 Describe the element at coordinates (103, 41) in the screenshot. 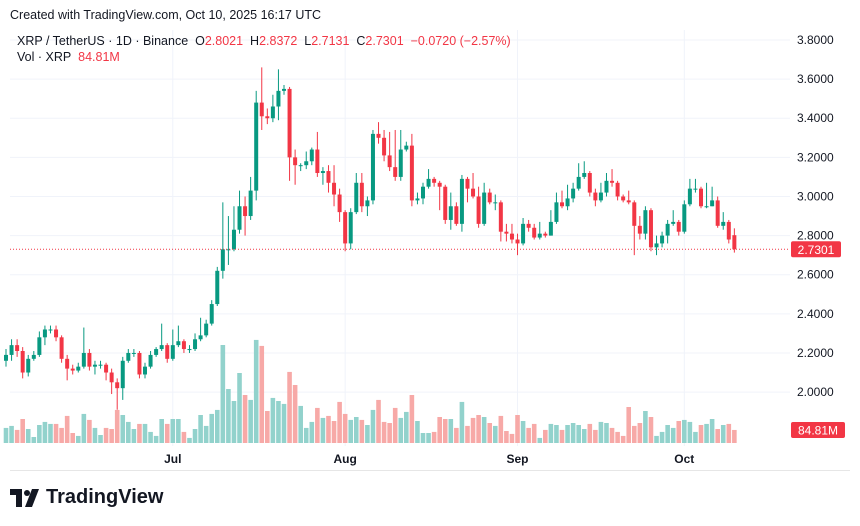

I see `symbol-label: XRP / TetherUS · 1D · Binance` at that location.